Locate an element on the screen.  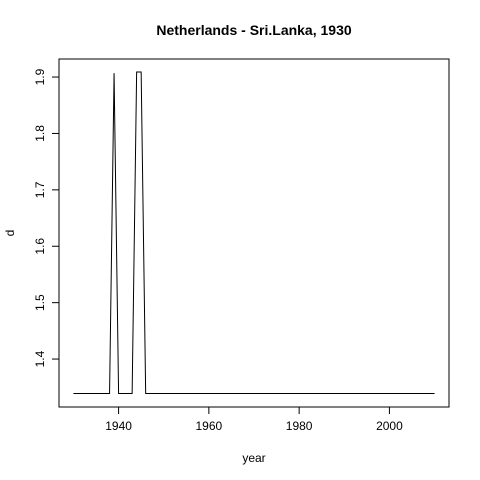
y-tick-label: 1.7 is located at coordinates (40, 189).